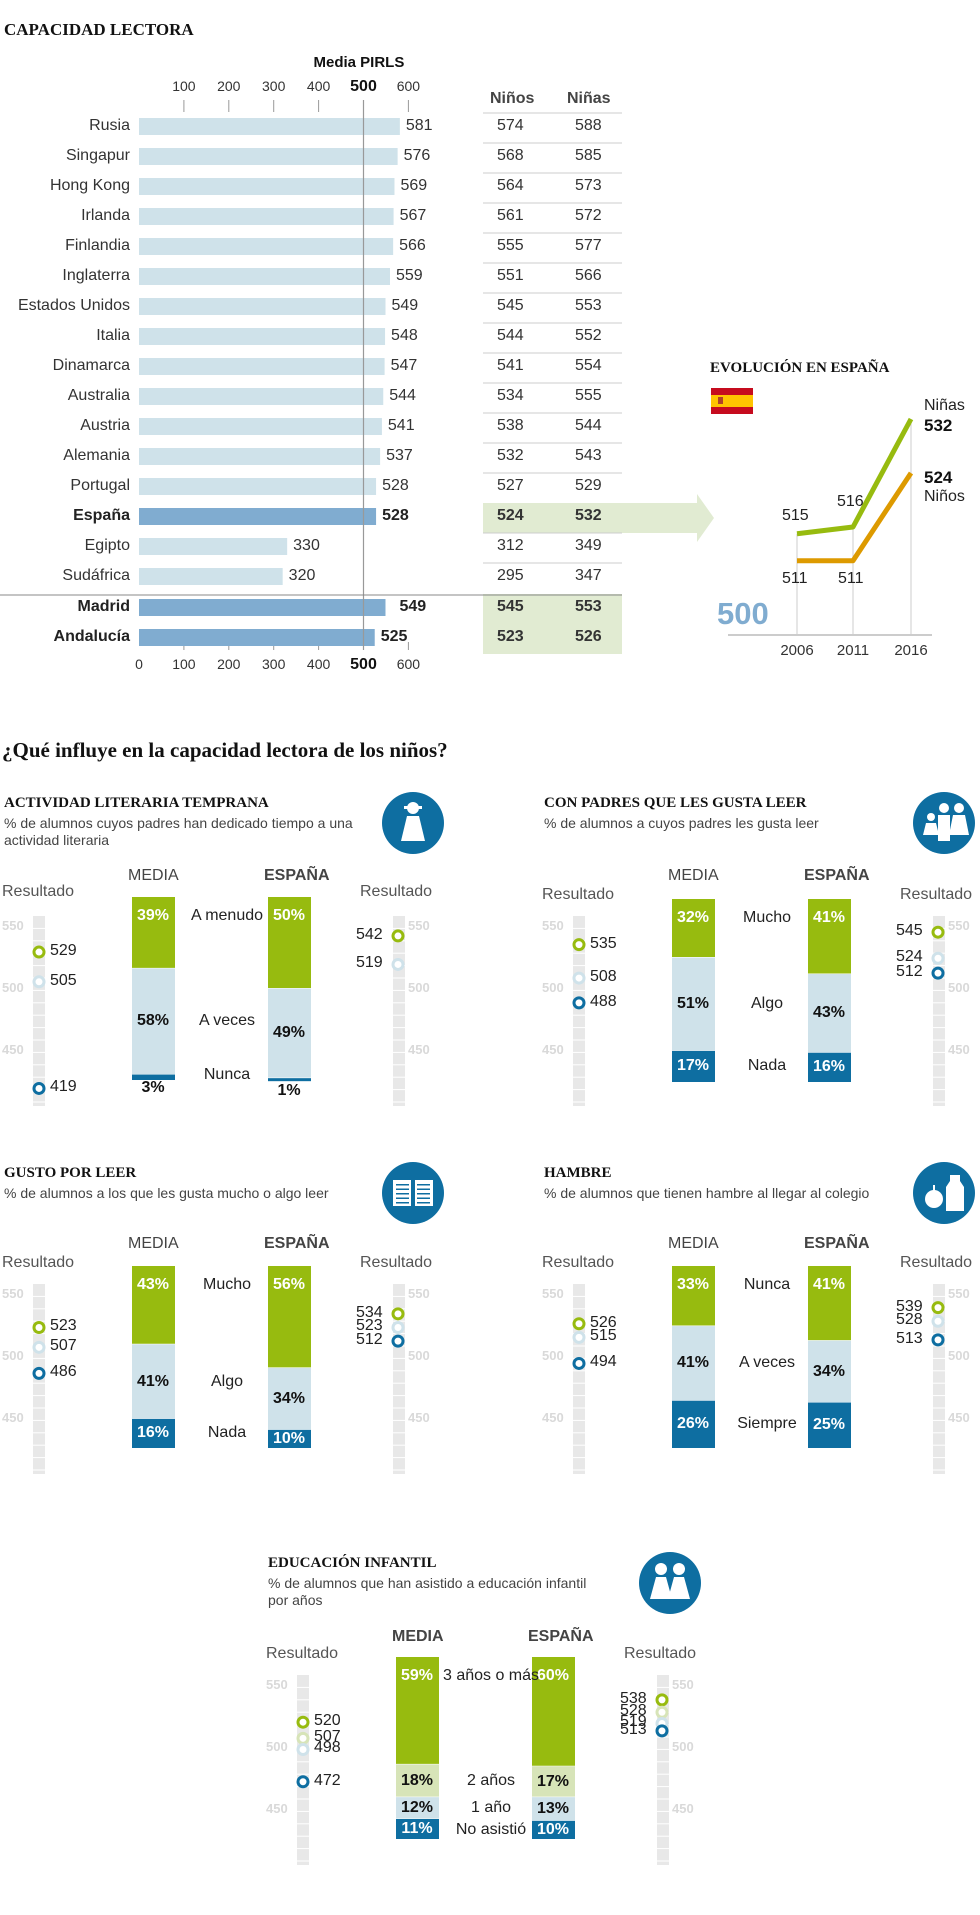 The width and height of the screenshot is (980, 1915). I want to click on bar-irlanda, so click(266, 216).